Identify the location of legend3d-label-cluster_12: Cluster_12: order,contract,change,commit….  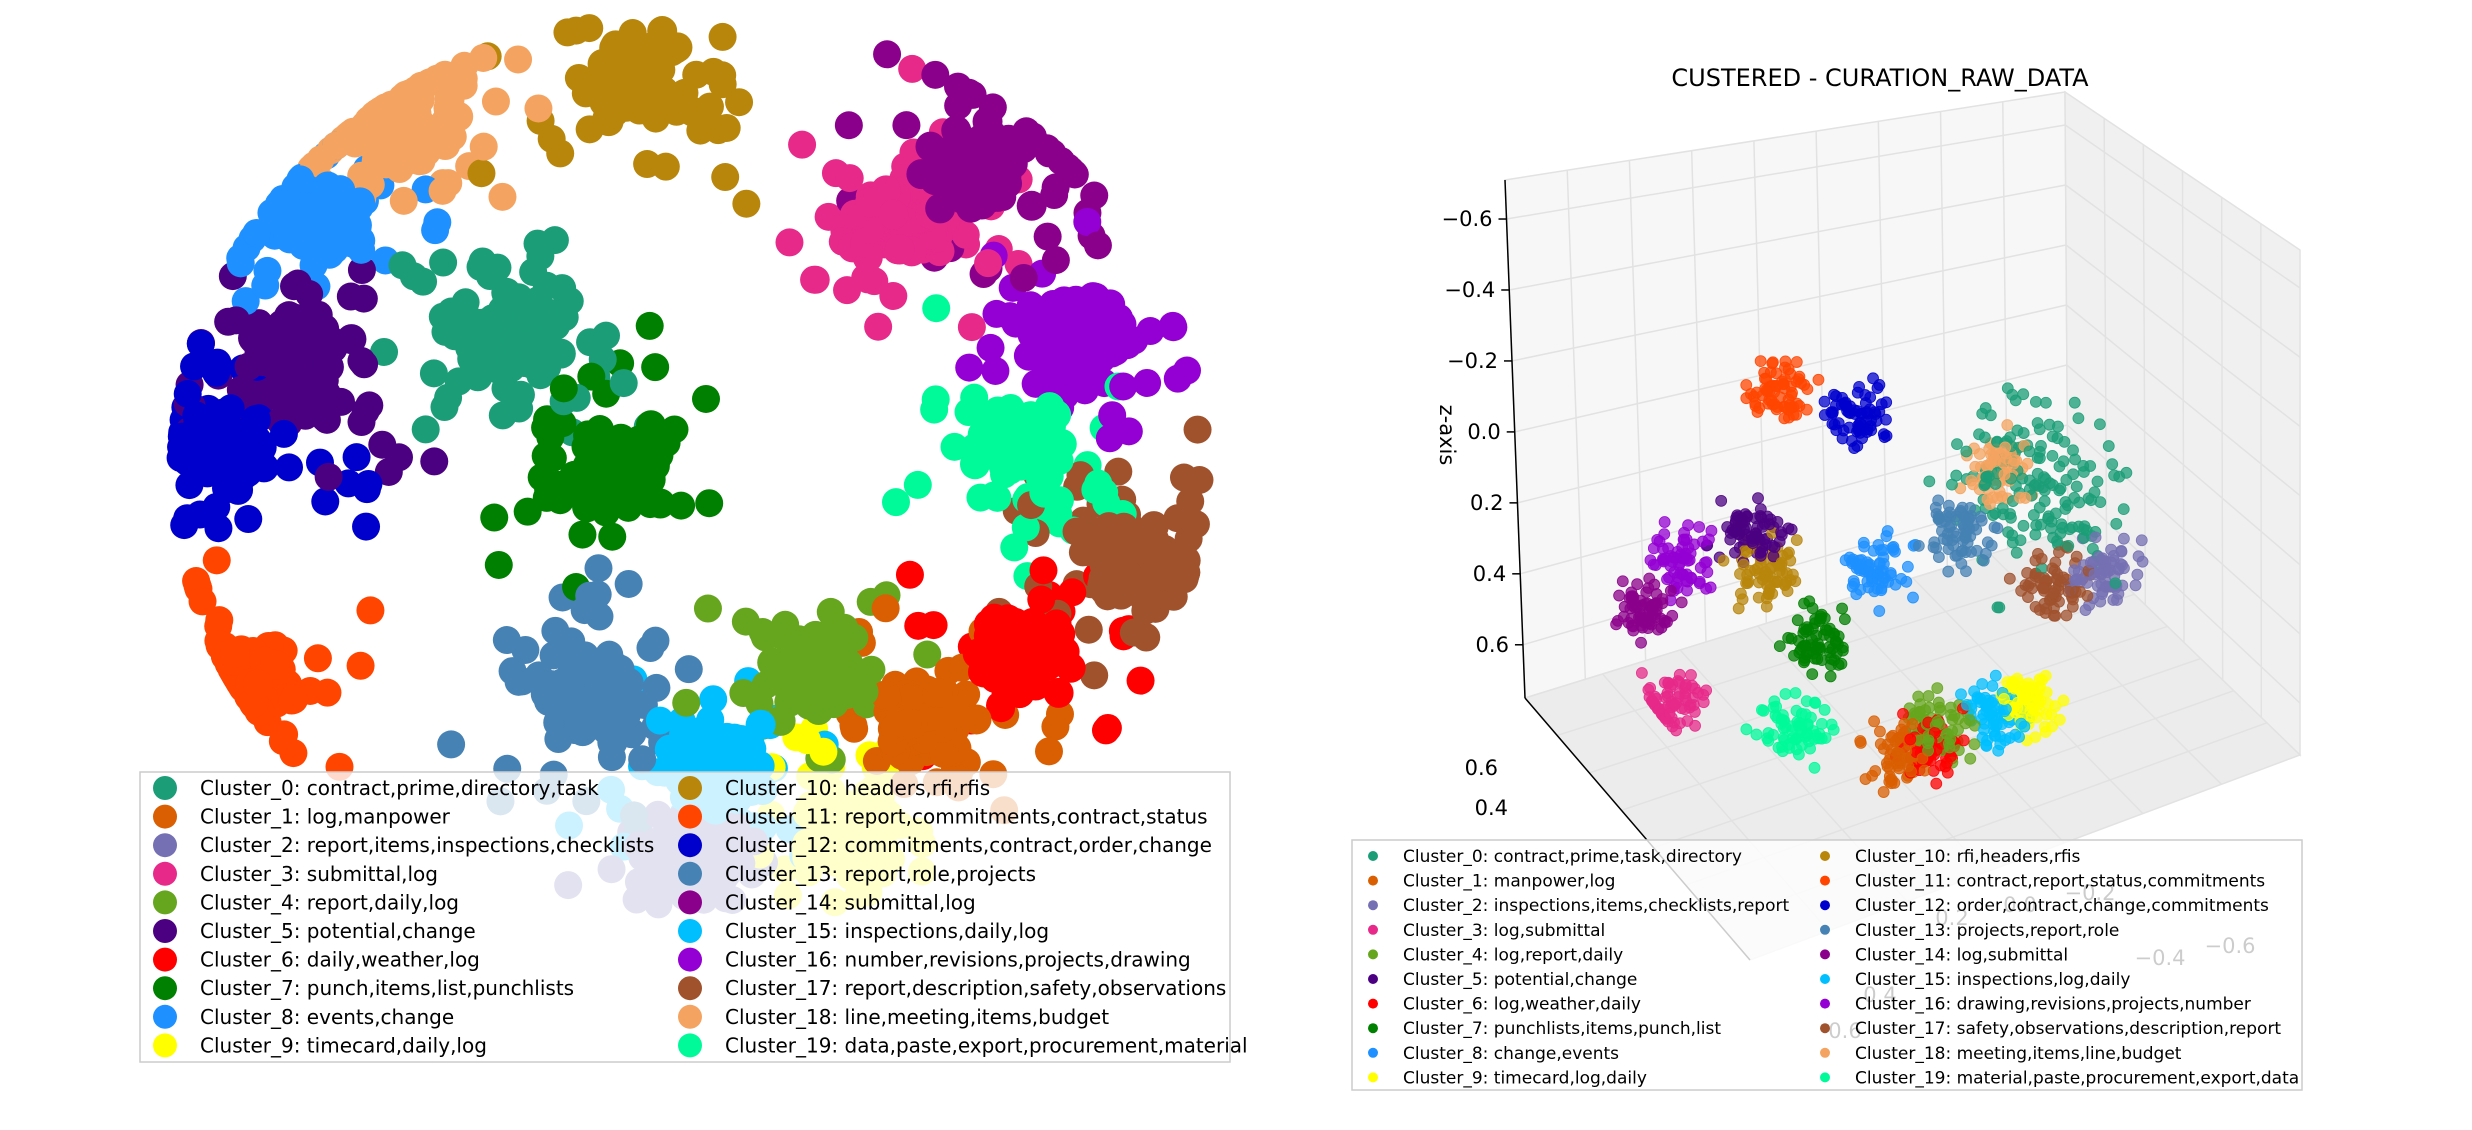
(2062, 906).